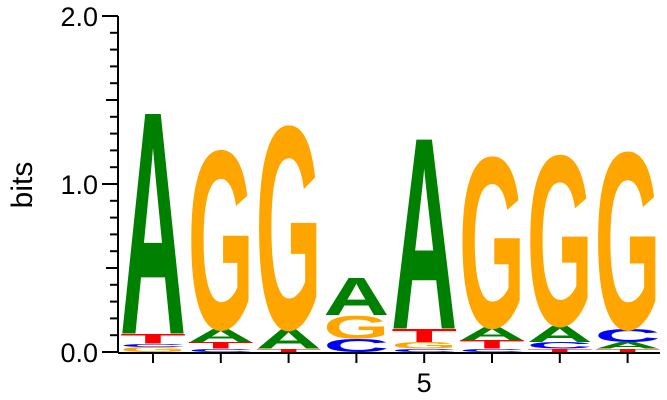 Image resolution: width=667 pixels, height=400 pixels. What do you see at coordinates (79, 353) in the screenshot?
I see `y-tick-label: 0.0` at bounding box center [79, 353].